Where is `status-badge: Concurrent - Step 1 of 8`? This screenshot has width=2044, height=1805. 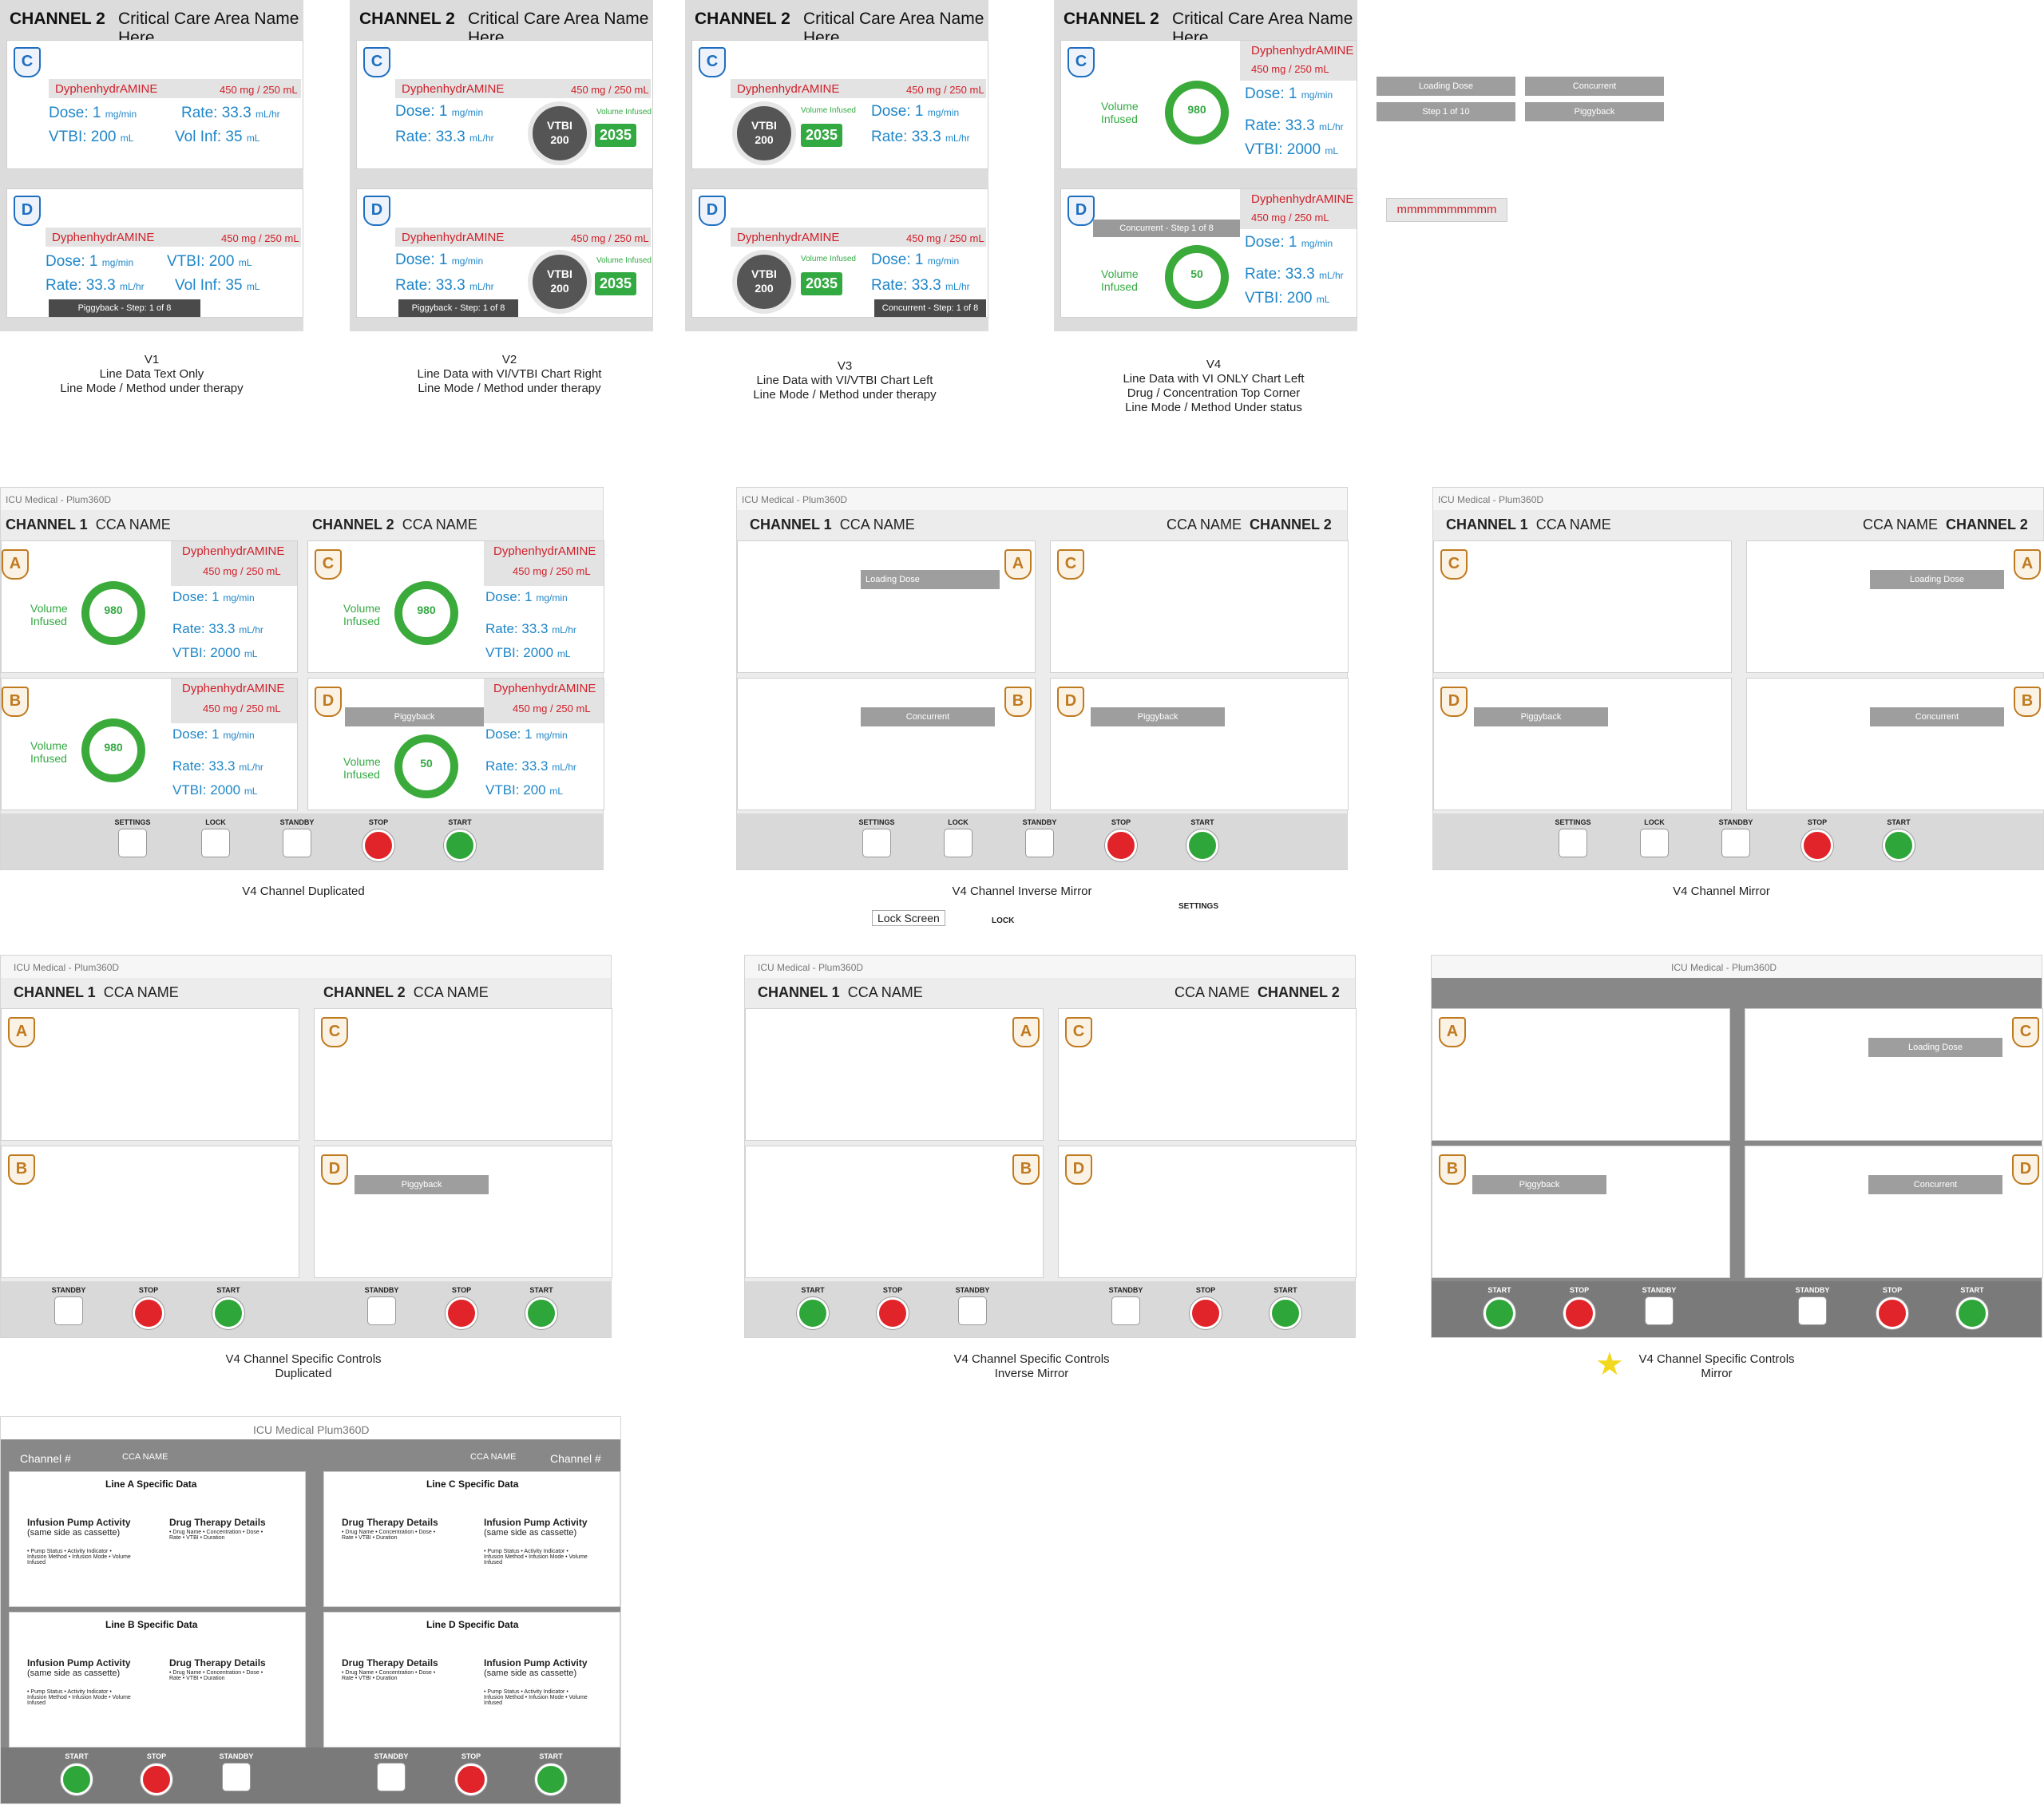 status-badge: Concurrent - Step 1 of 8 is located at coordinates (1166, 229).